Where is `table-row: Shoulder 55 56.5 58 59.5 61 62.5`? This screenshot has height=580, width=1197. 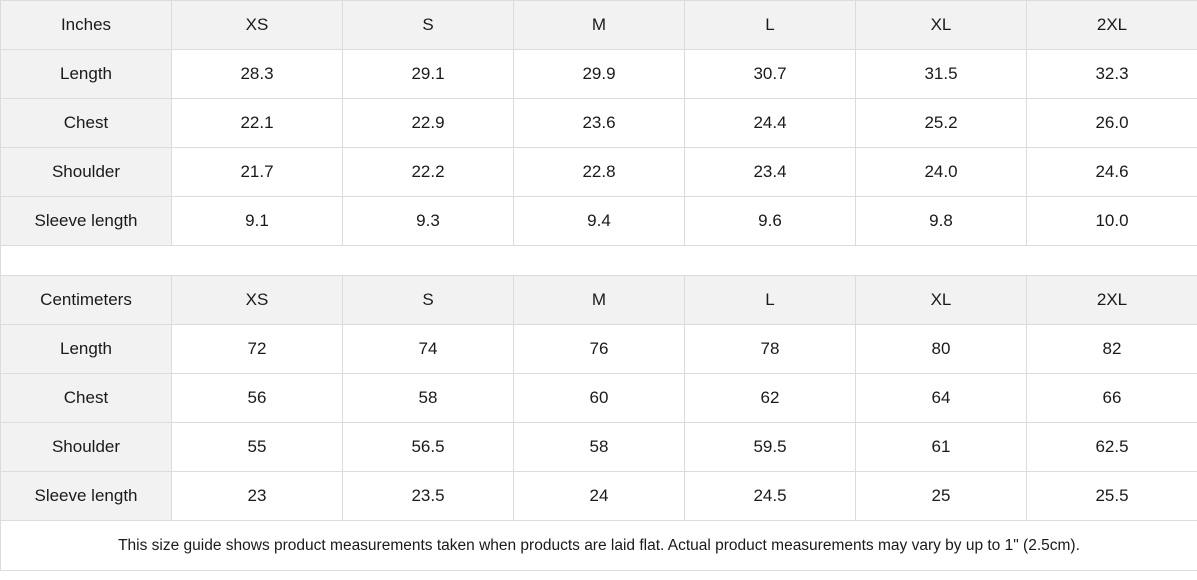
table-row: Shoulder 55 56.5 58 59.5 61 62.5 is located at coordinates (598, 447).